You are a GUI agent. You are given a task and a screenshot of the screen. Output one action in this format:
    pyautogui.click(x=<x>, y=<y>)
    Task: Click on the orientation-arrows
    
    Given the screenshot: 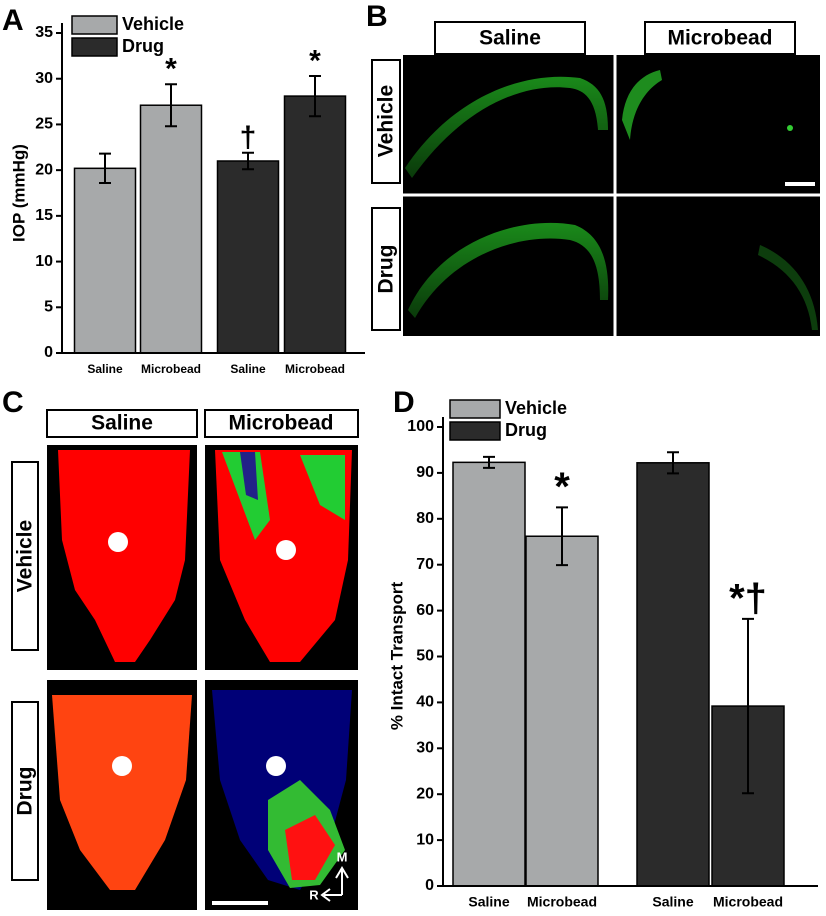 What is the action you would take?
    pyautogui.click(x=334, y=884)
    